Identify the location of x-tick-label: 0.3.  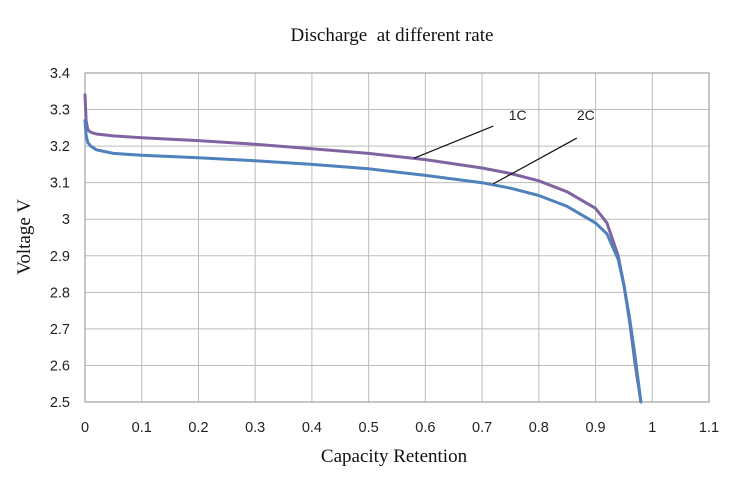
(255, 428).